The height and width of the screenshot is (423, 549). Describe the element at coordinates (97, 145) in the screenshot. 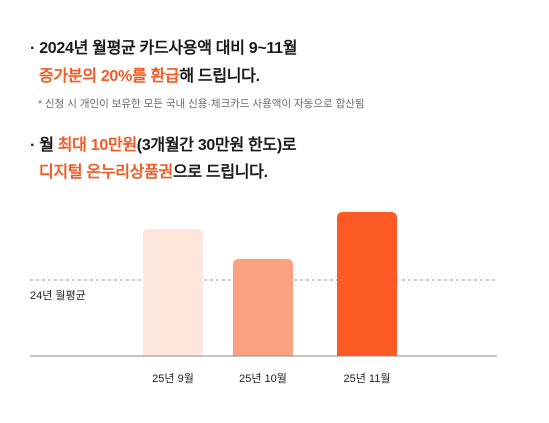

I see `max-amount-highlight: 최대 10만원` at that location.